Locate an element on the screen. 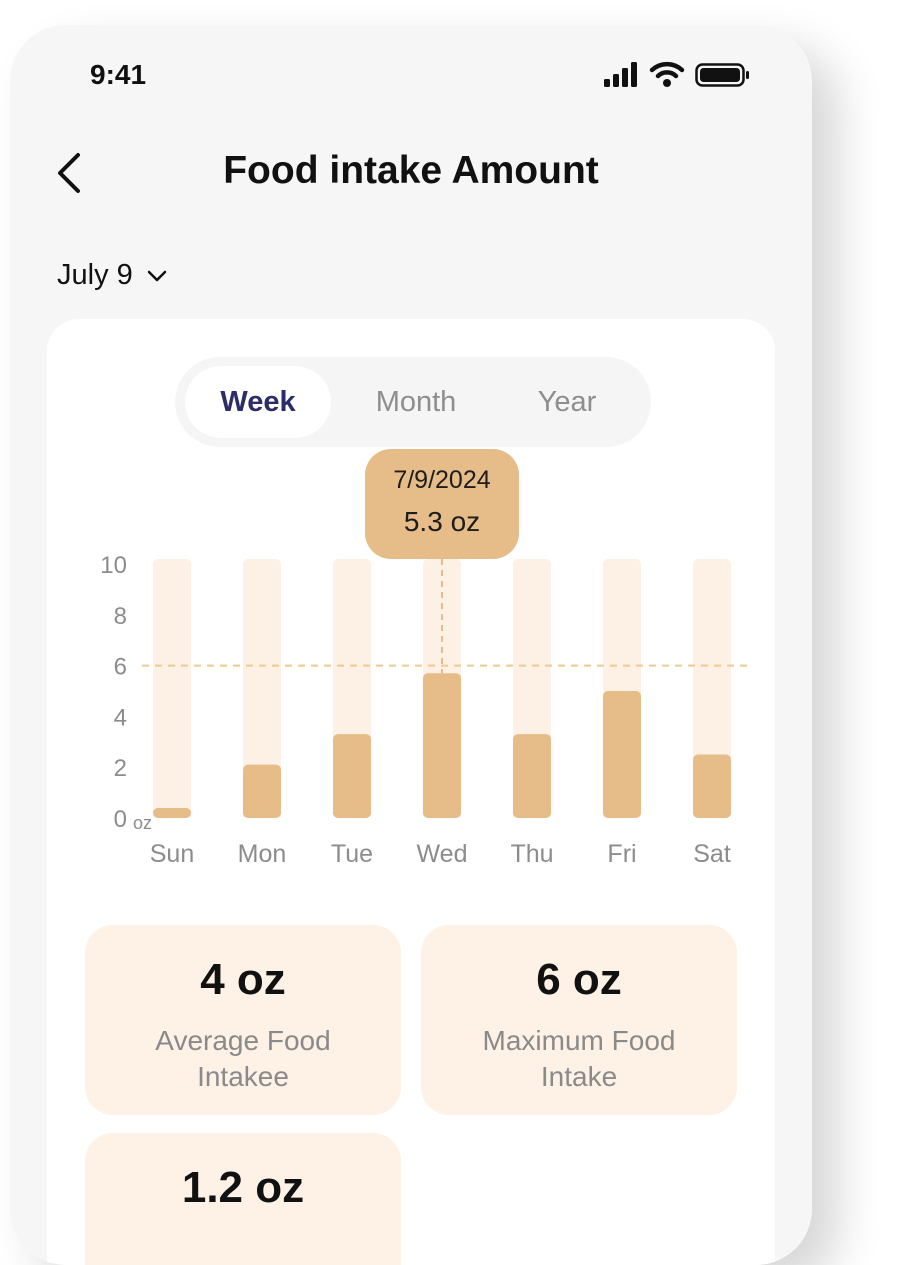  tab-month: Month is located at coordinates (416, 402).